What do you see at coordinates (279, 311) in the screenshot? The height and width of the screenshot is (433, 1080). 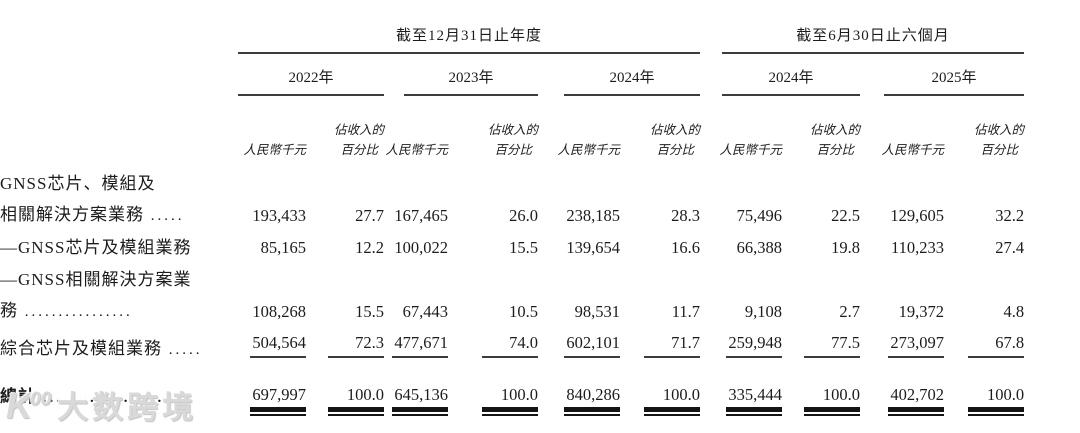 I see `value-cell: 108,268` at bounding box center [279, 311].